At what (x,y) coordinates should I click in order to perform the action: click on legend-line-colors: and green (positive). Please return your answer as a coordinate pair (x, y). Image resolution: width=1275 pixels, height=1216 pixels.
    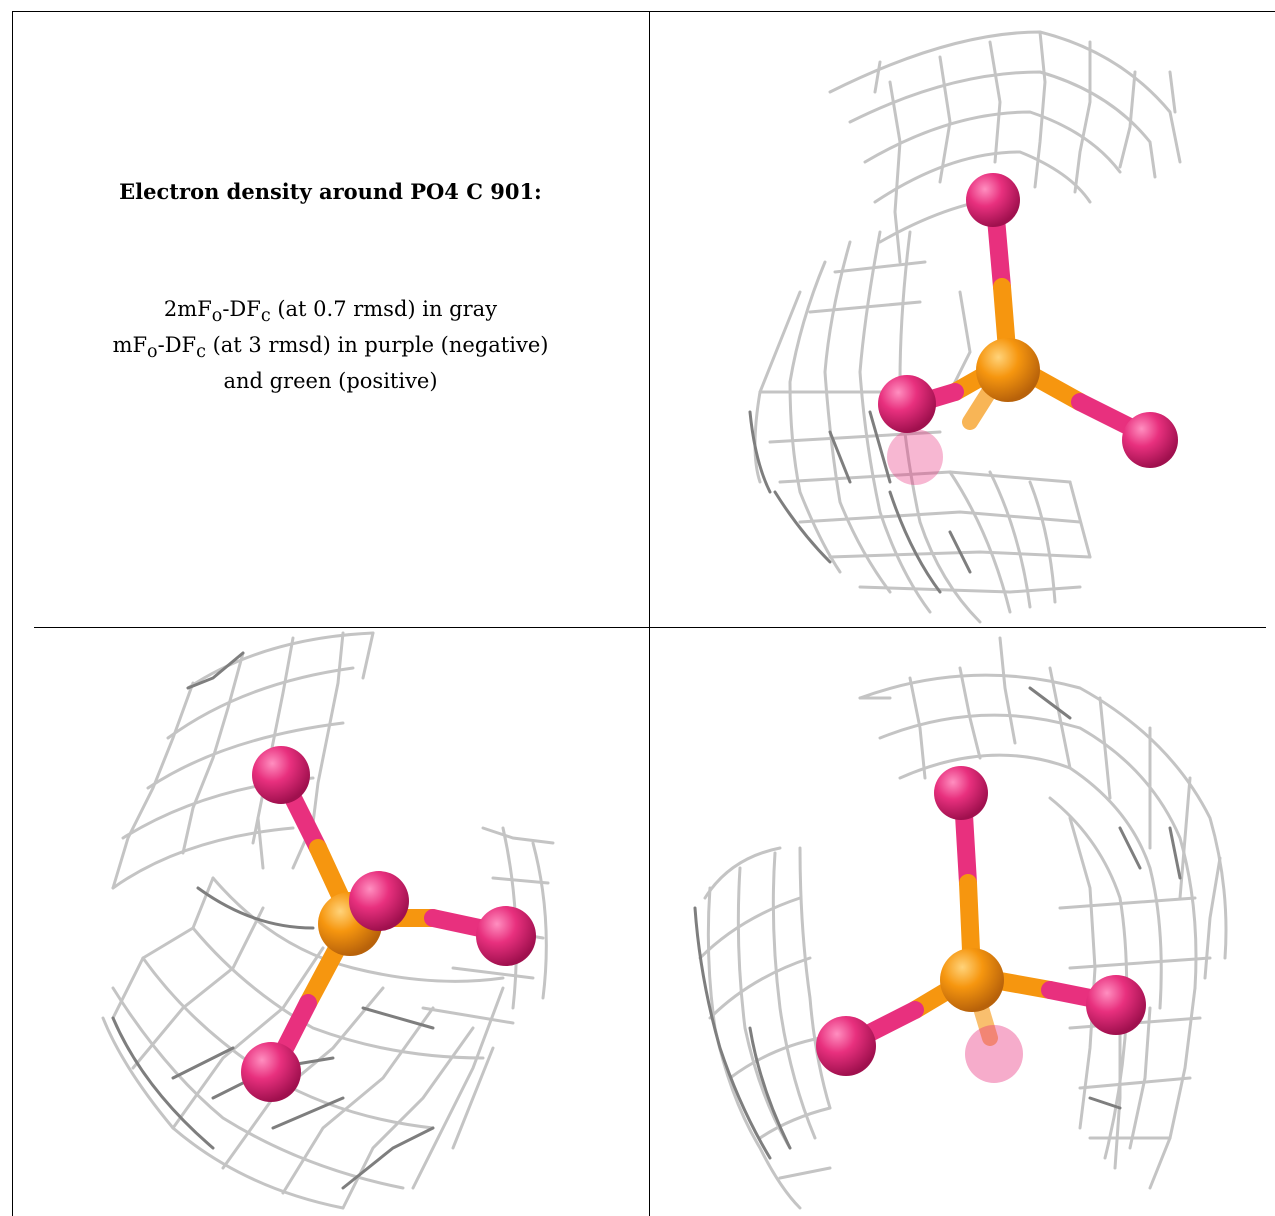
    Looking at the image, I should click on (330, 381).